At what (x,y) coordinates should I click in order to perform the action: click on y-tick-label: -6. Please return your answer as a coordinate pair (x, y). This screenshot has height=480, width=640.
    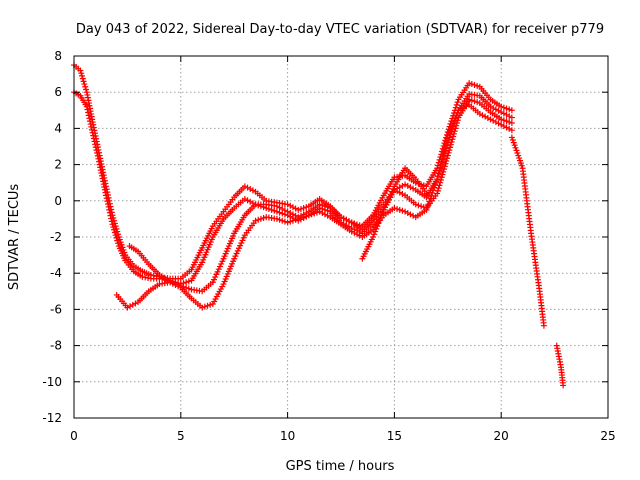
    Looking at the image, I should click on (56, 309).